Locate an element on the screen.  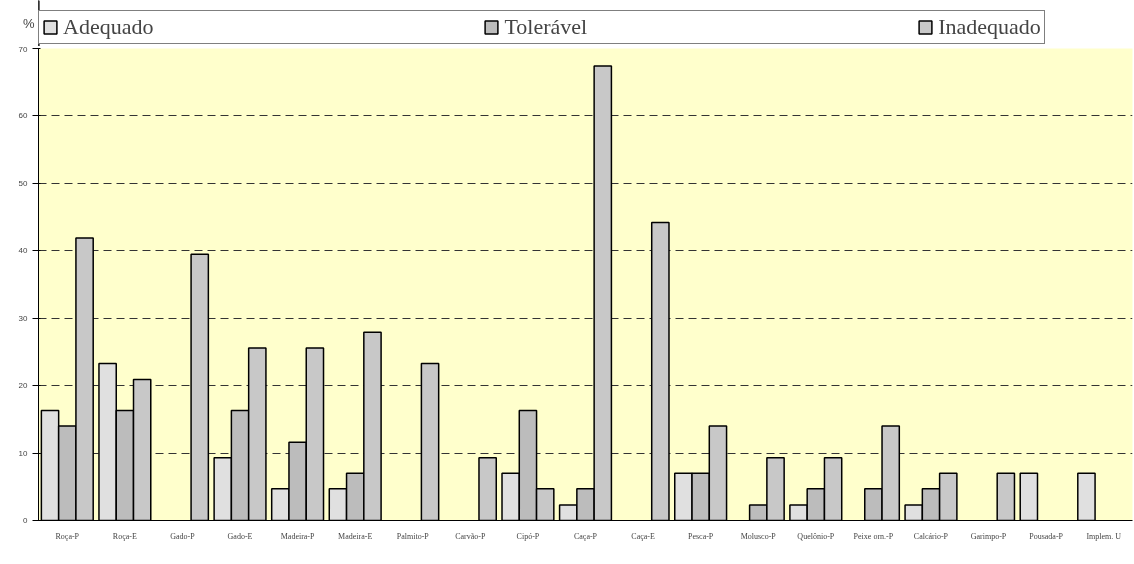
x-tick-label: Gado-E is located at coordinates (240, 536).